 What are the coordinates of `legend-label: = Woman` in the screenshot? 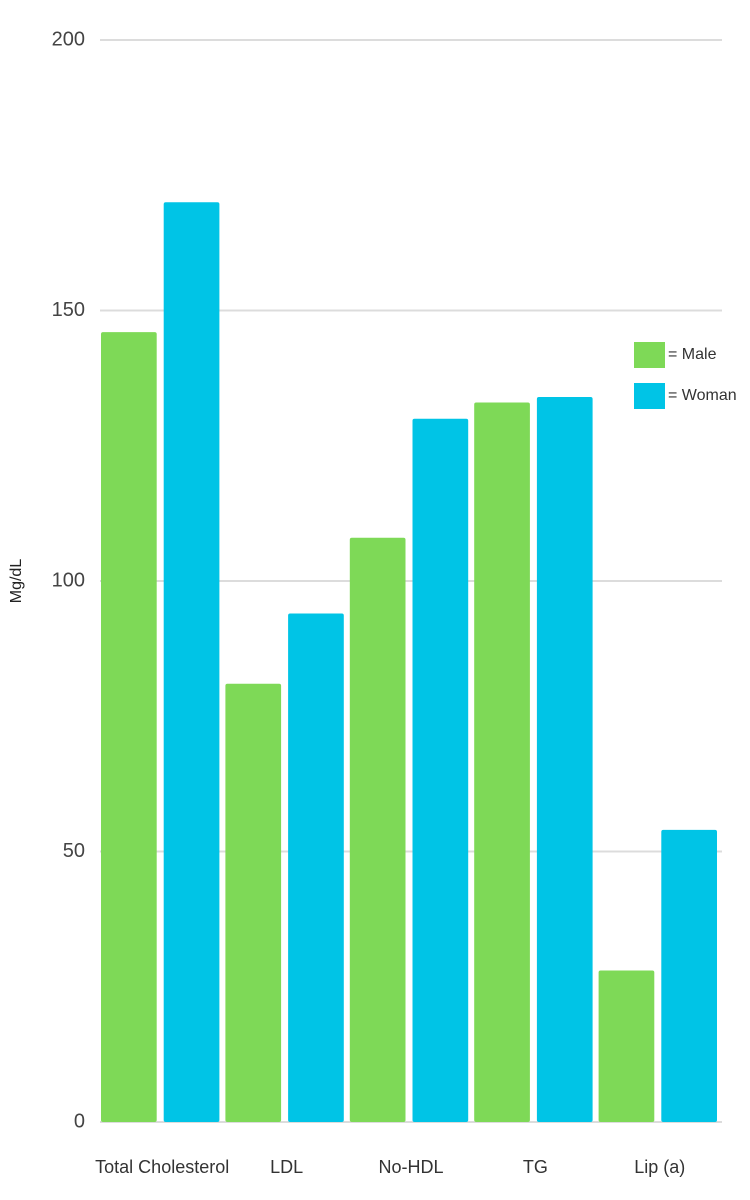 It's located at (702, 395).